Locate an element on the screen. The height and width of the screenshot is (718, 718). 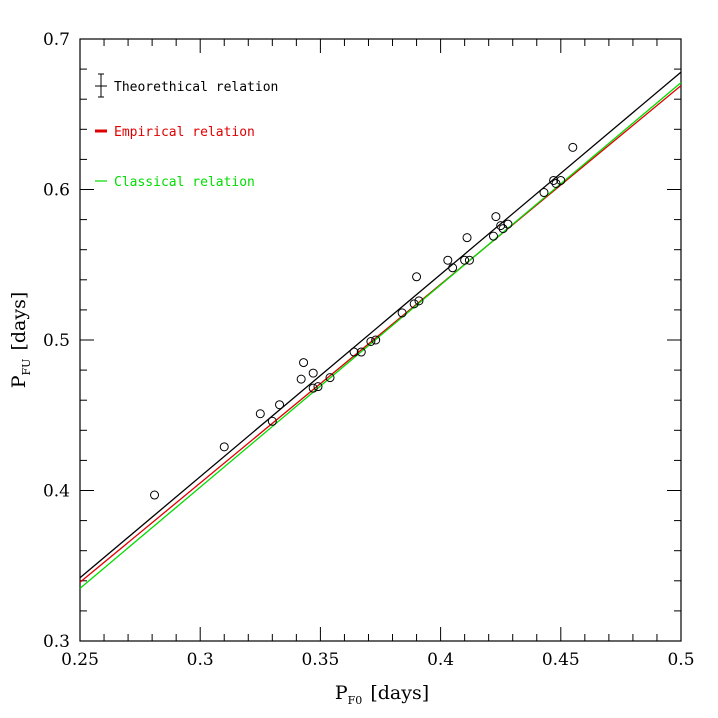
y-tick-label: 0.6 is located at coordinates (56, 191).